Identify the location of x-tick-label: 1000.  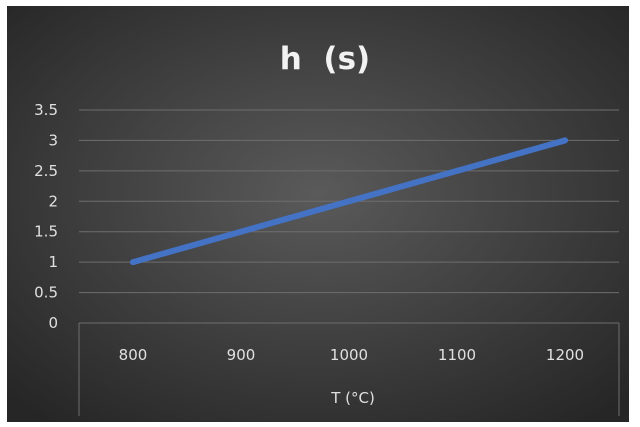
(349, 355).